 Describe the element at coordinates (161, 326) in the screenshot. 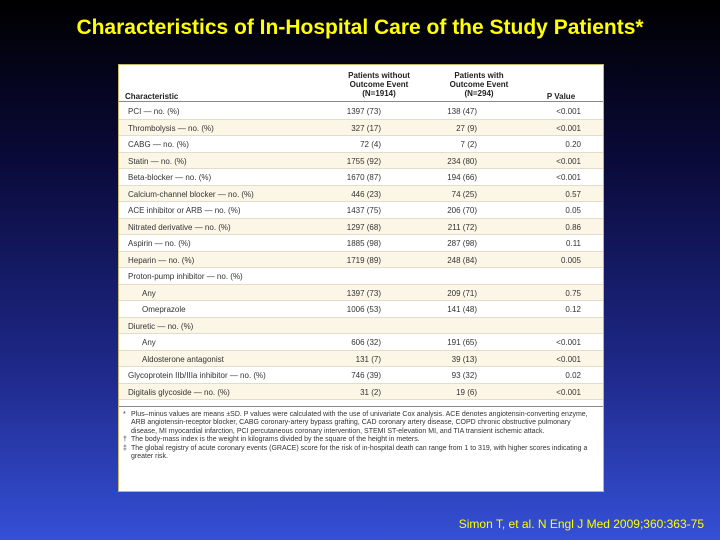

I see `row-label: Diuretic — no. (%)` at that location.